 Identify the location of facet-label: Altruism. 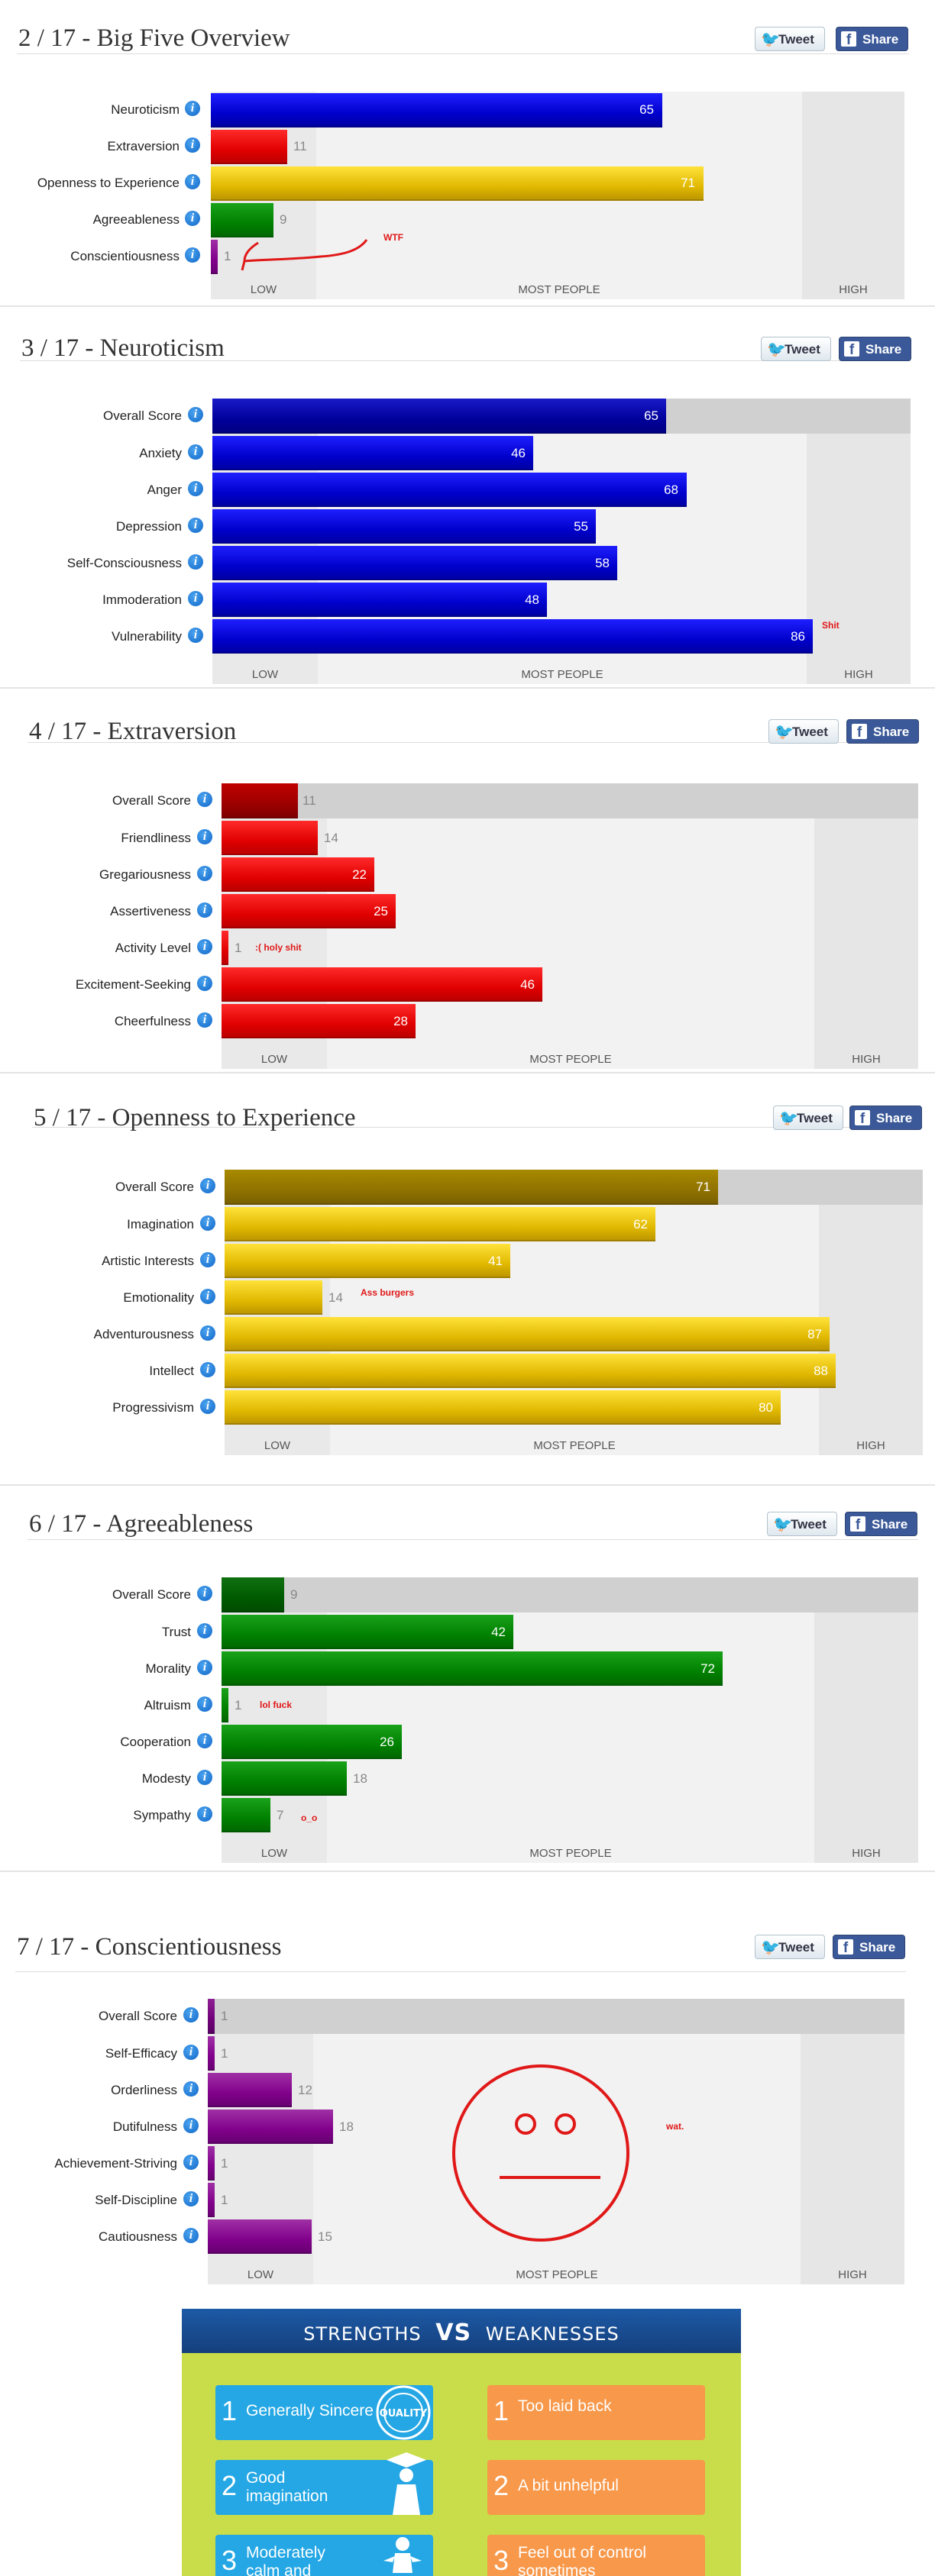
(167, 1705).